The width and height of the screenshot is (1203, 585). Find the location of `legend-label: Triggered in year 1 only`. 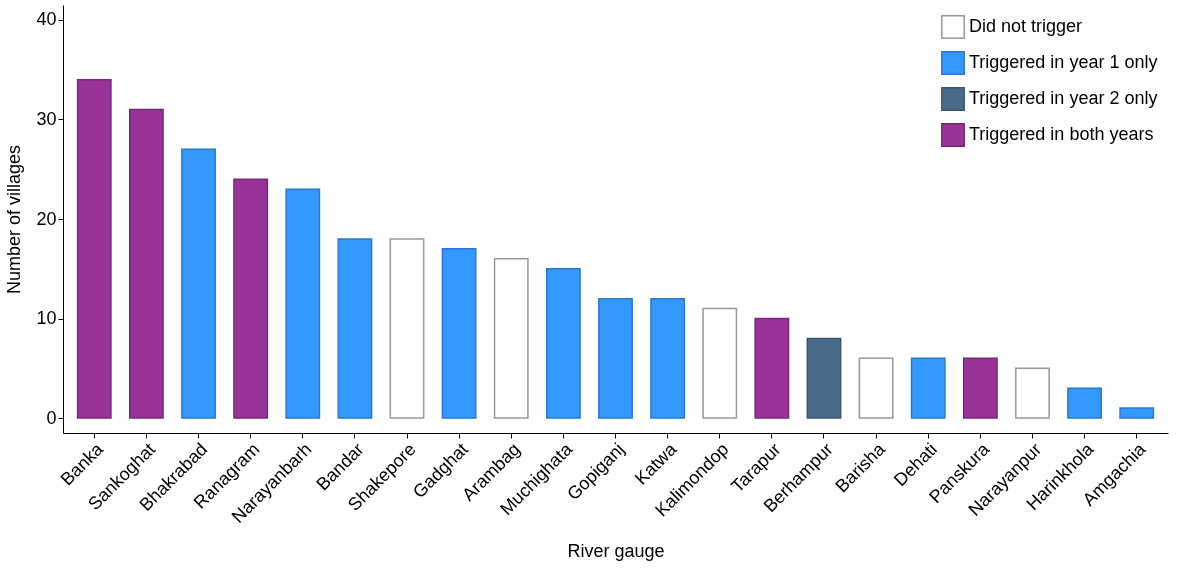

legend-label: Triggered in year 1 only is located at coordinates (1063, 62).